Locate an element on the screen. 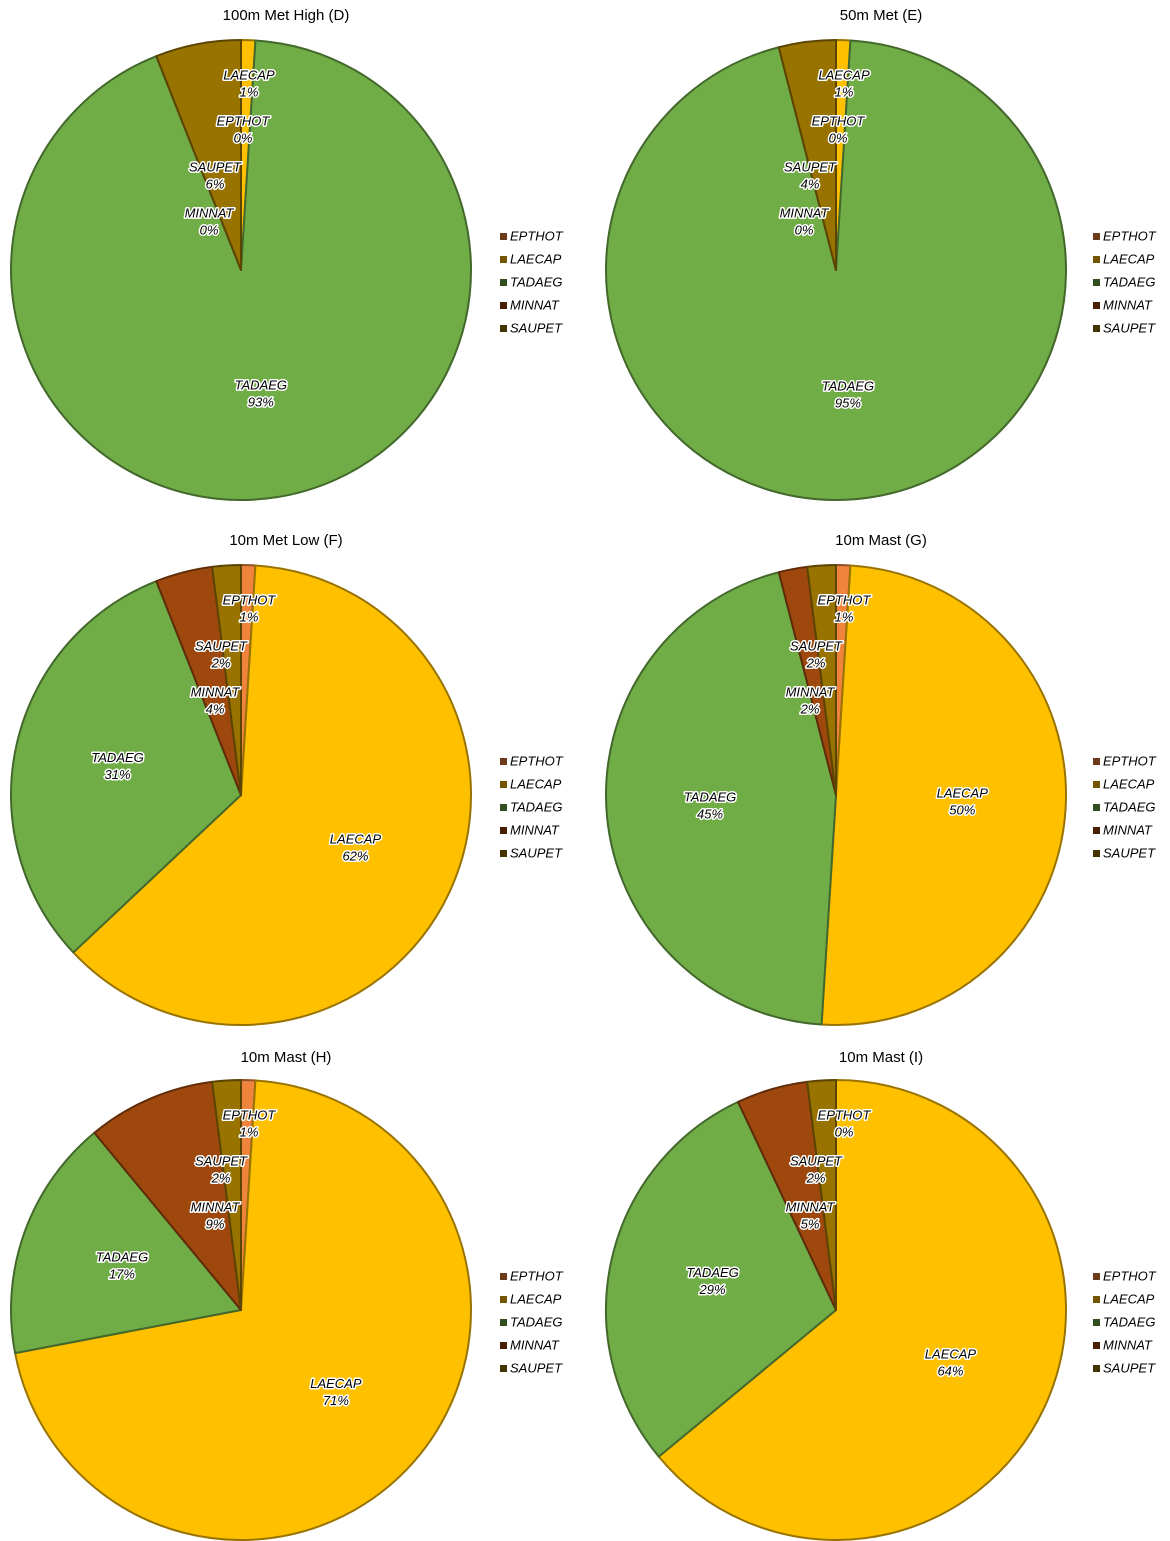 This screenshot has width=1170, height=1541. chart-title: 10m Mast (G) is located at coordinates (881, 540).